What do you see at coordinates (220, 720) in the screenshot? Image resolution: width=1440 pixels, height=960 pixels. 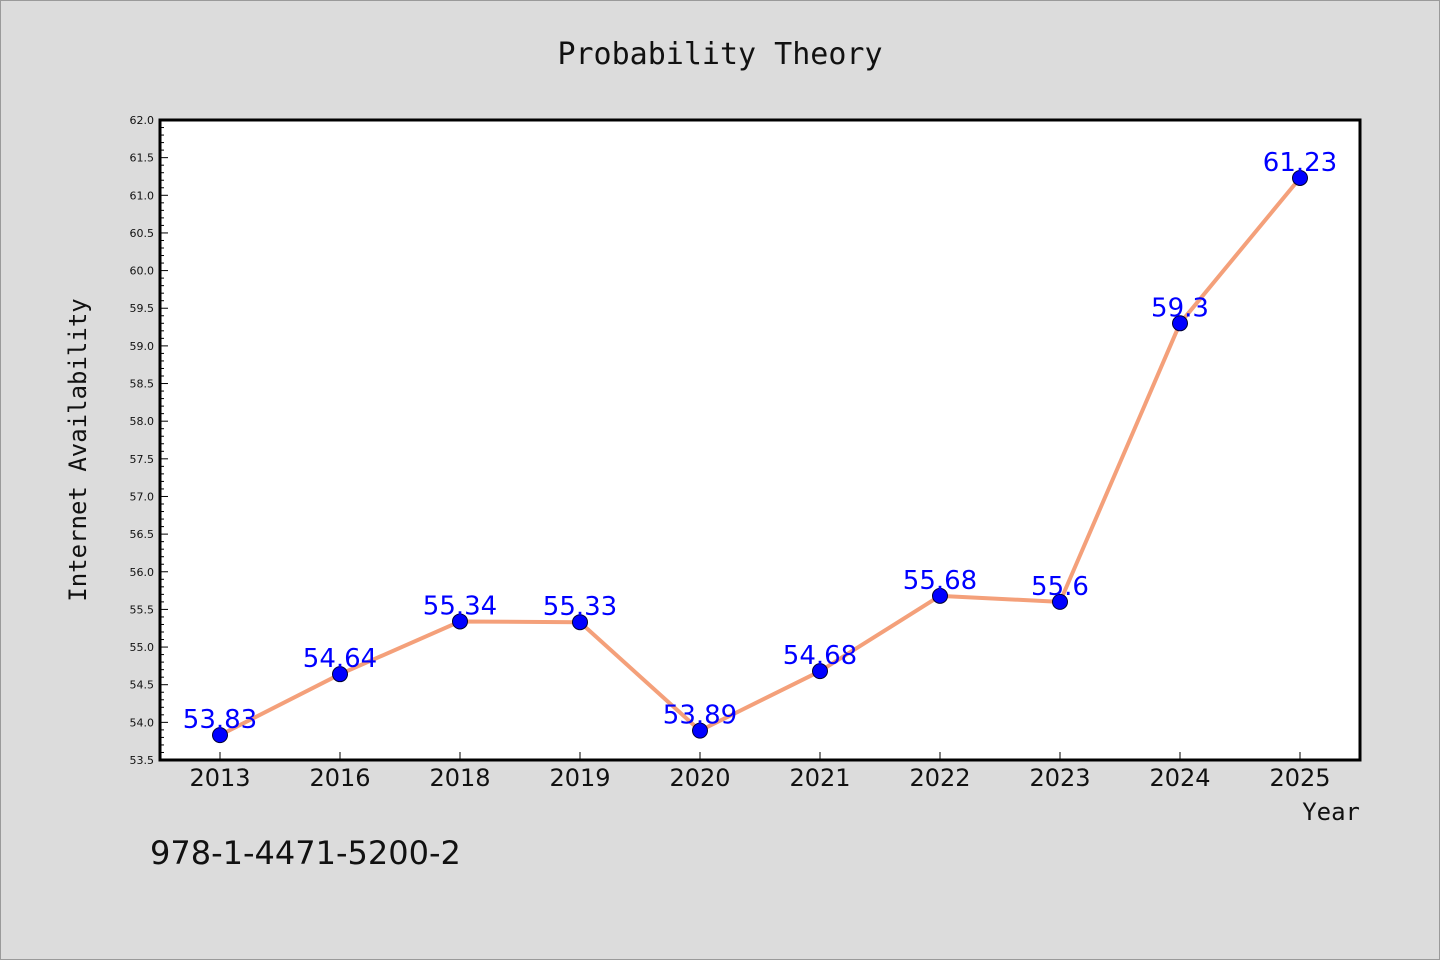 I see `data-point-label: 53.83` at bounding box center [220, 720].